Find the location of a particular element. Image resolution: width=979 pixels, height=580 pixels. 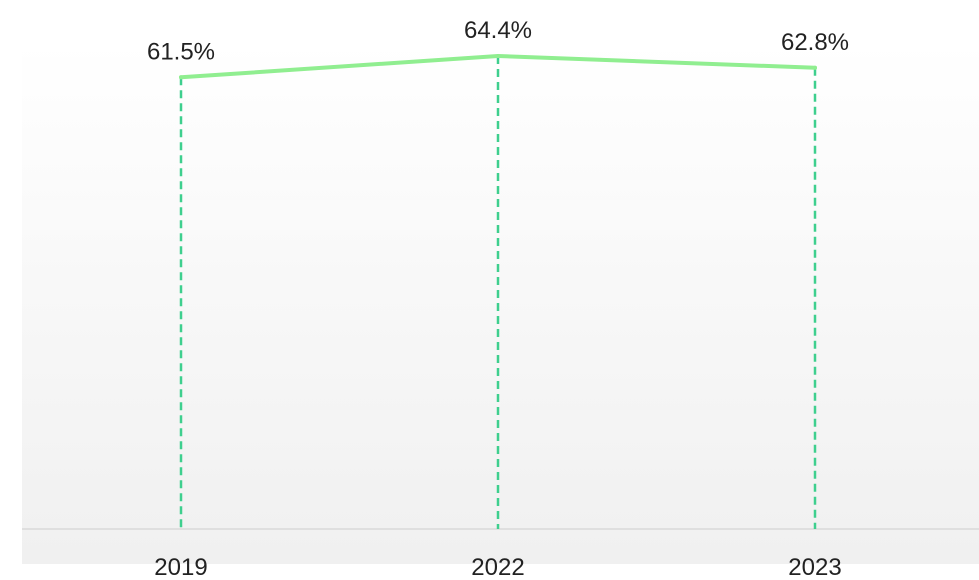

x-tick-labels: 2019 2022 2023 is located at coordinates (497, 567).